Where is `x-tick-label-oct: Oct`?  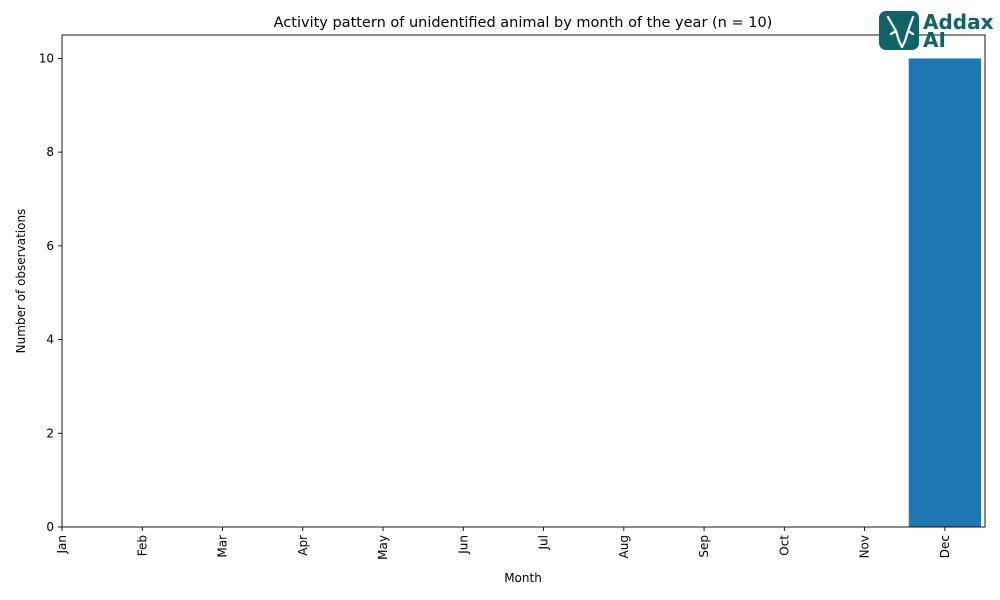
x-tick-label-oct: Oct is located at coordinates (784, 545).